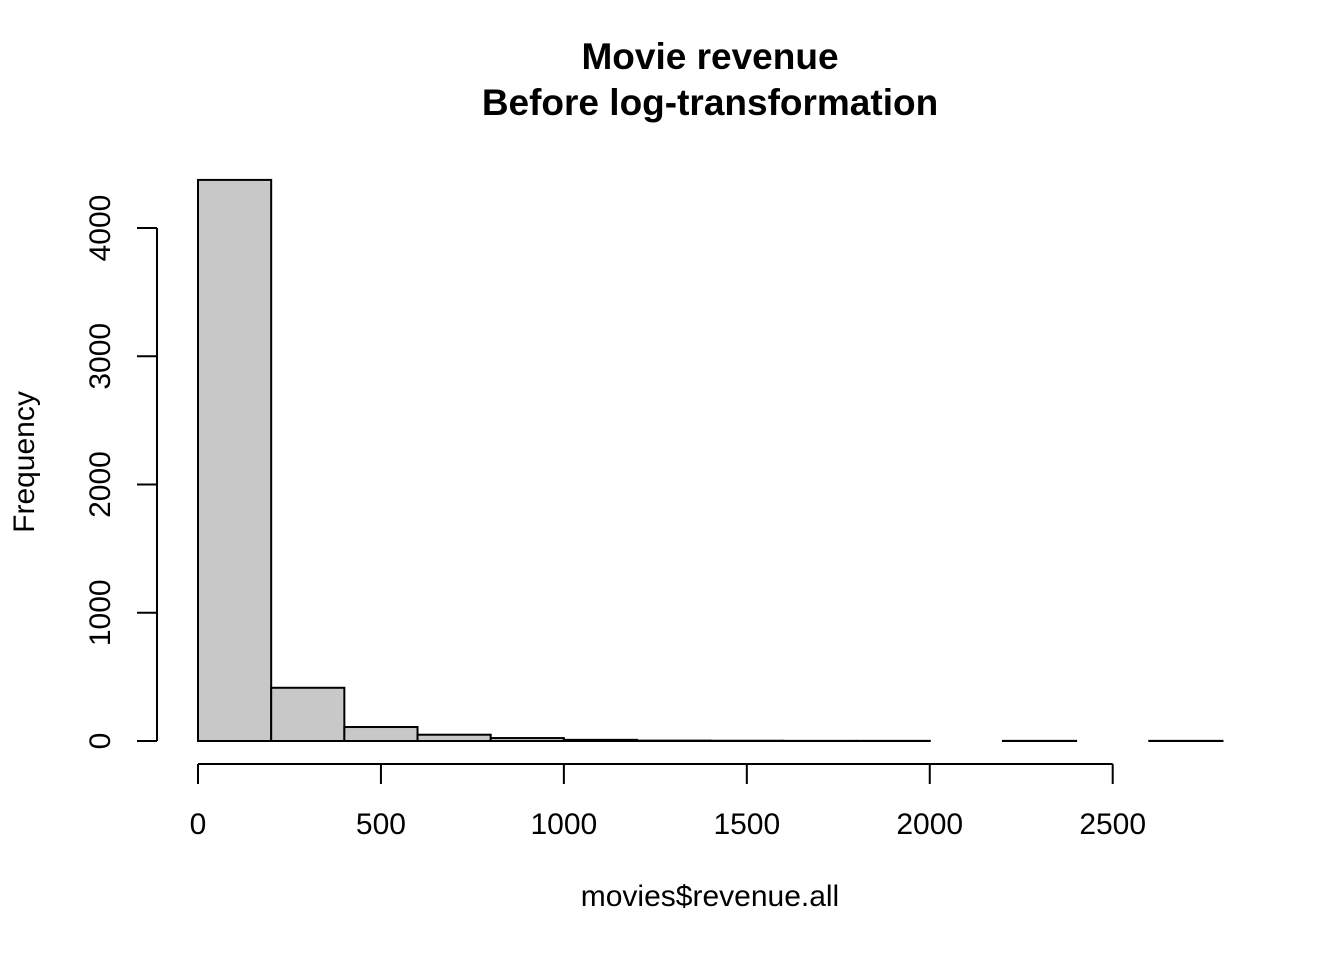 The height and width of the screenshot is (960, 1344). Describe the element at coordinates (929, 824) in the screenshot. I see `x-tick-label: 2000` at that location.